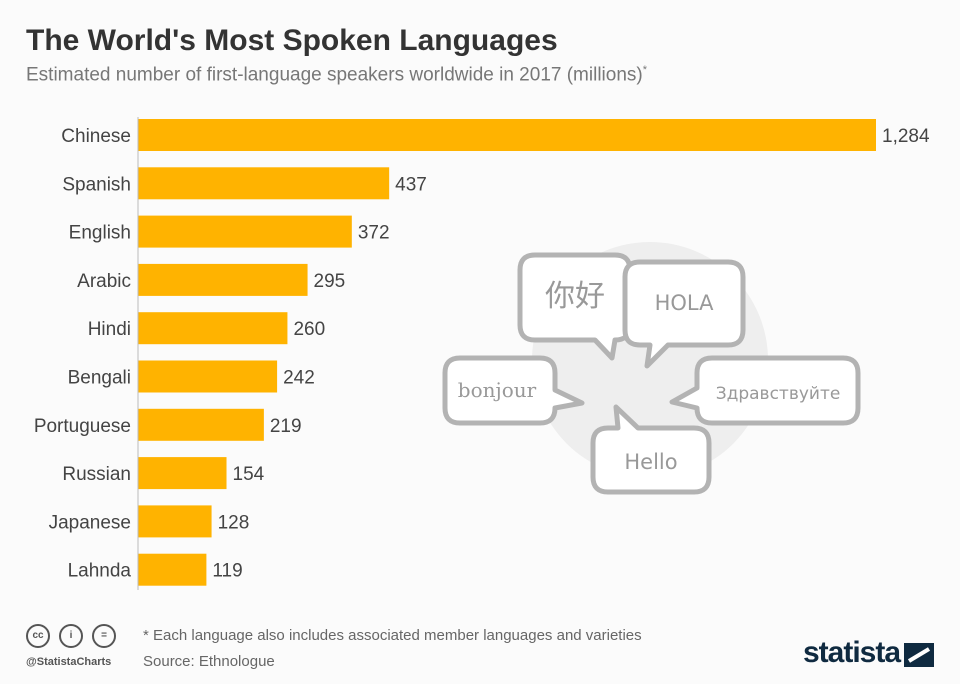 This screenshot has height=684, width=960. Describe the element at coordinates (71, 636) in the screenshot. I see `attribution-icon: i` at that location.